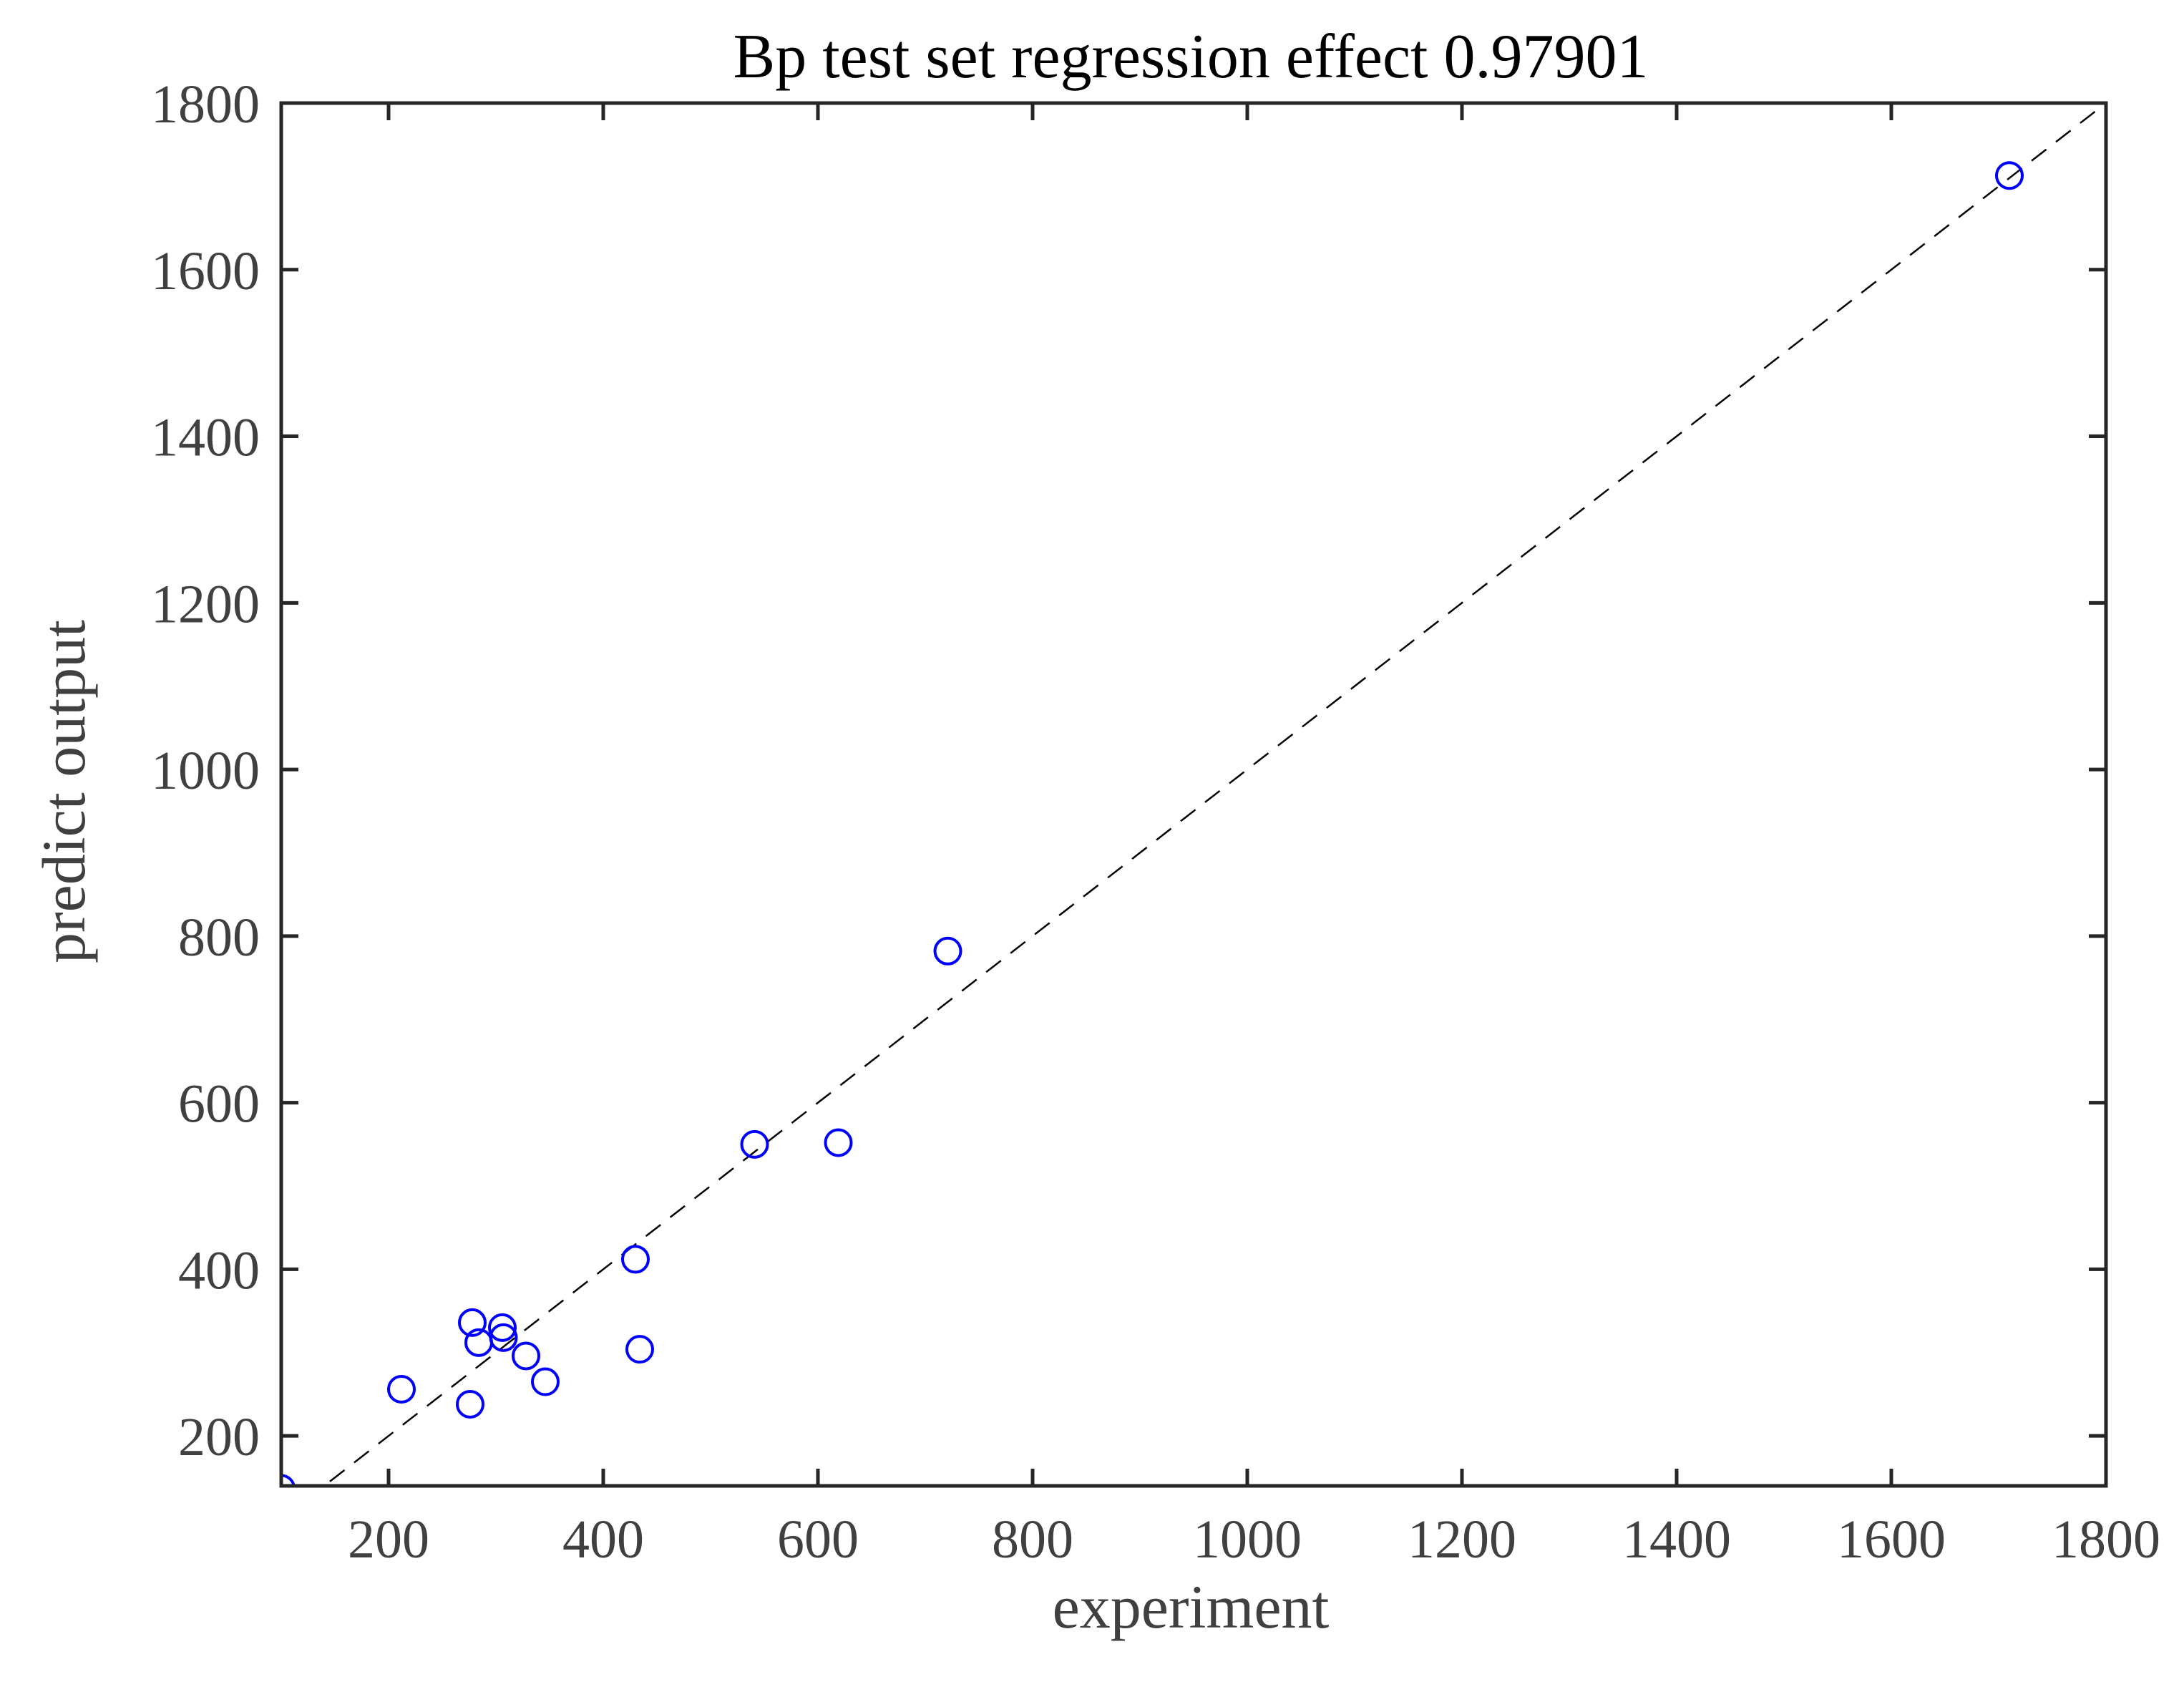  Describe the element at coordinates (818, 1539) in the screenshot. I see `x-tick-label: 600` at that location.